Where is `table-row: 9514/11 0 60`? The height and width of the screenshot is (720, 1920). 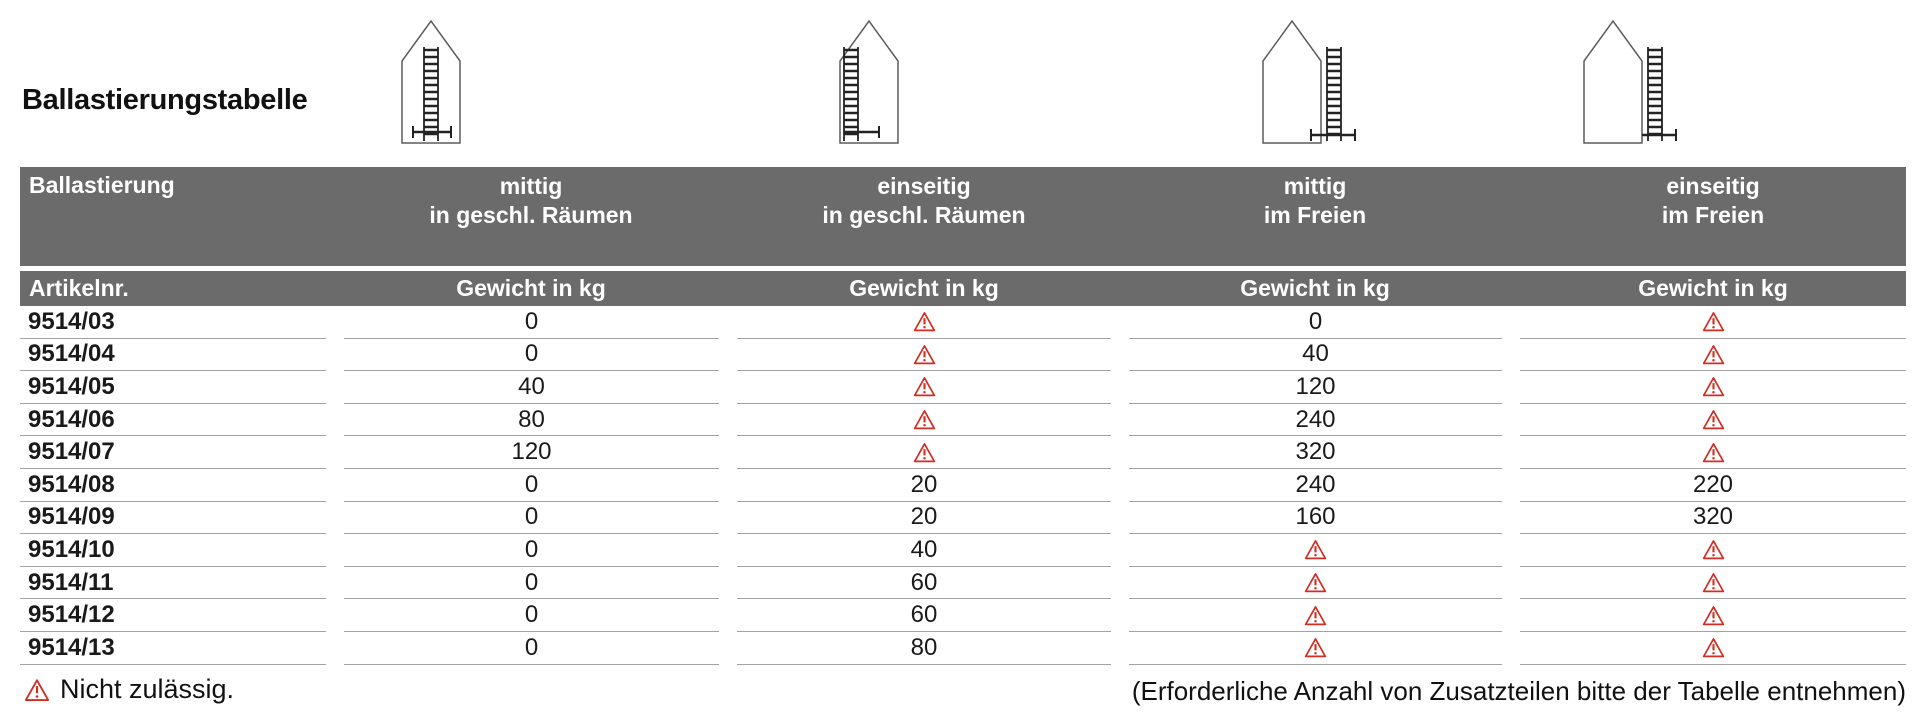
table-row: 9514/11 0 60 is located at coordinates (963, 583).